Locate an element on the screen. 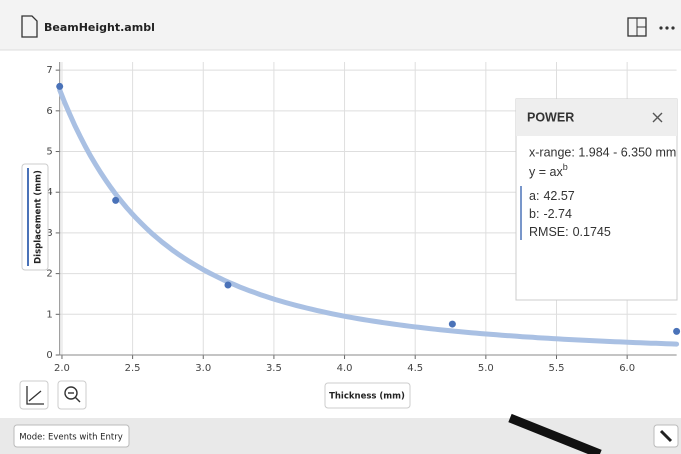 This screenshot has width=681, height=454. filename: BeamHeight.ambl is located at coordinates (99, 27).